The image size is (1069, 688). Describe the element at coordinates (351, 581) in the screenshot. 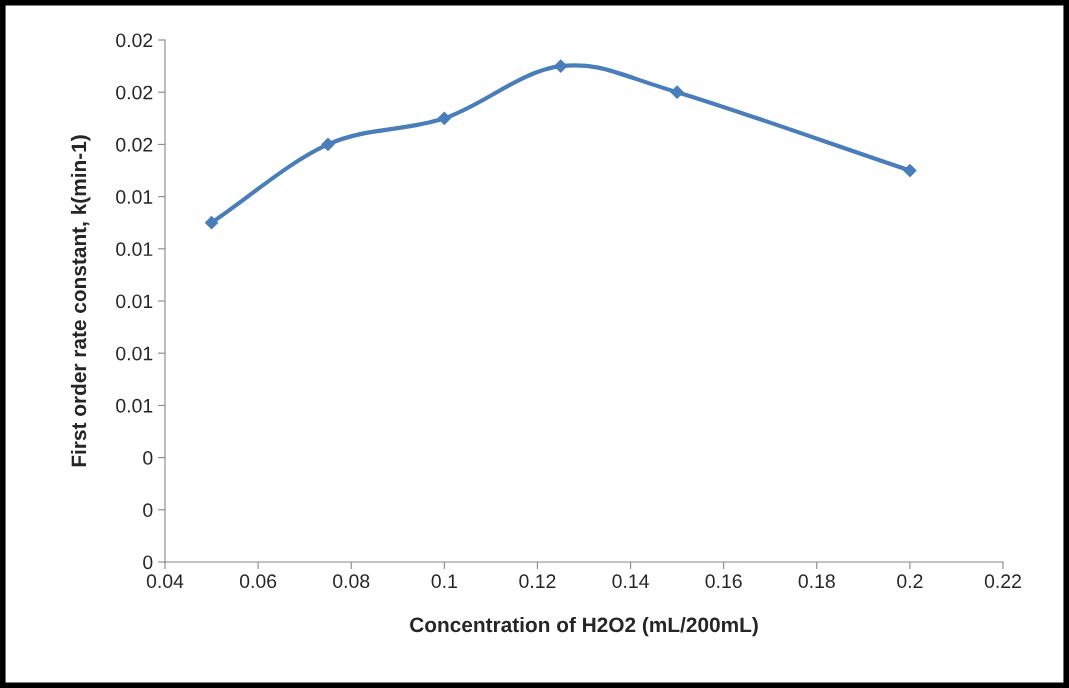

I see `x-tick-label: 0.08` at that location.